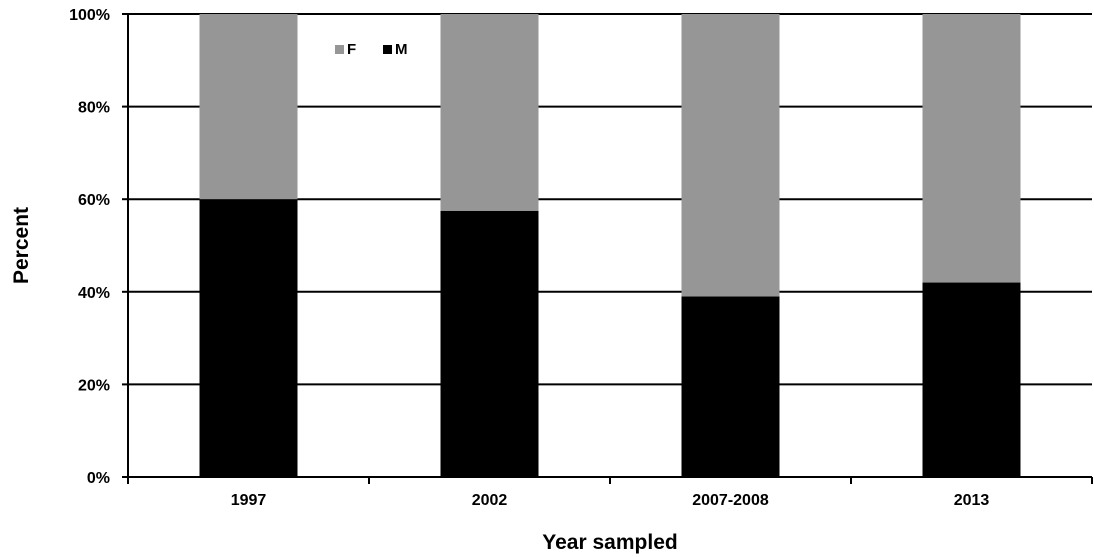  What do you see at coordinates (98, 478) in the screenshot?
I see `y-tick-label: 0%` at bounding box center [98, 478].